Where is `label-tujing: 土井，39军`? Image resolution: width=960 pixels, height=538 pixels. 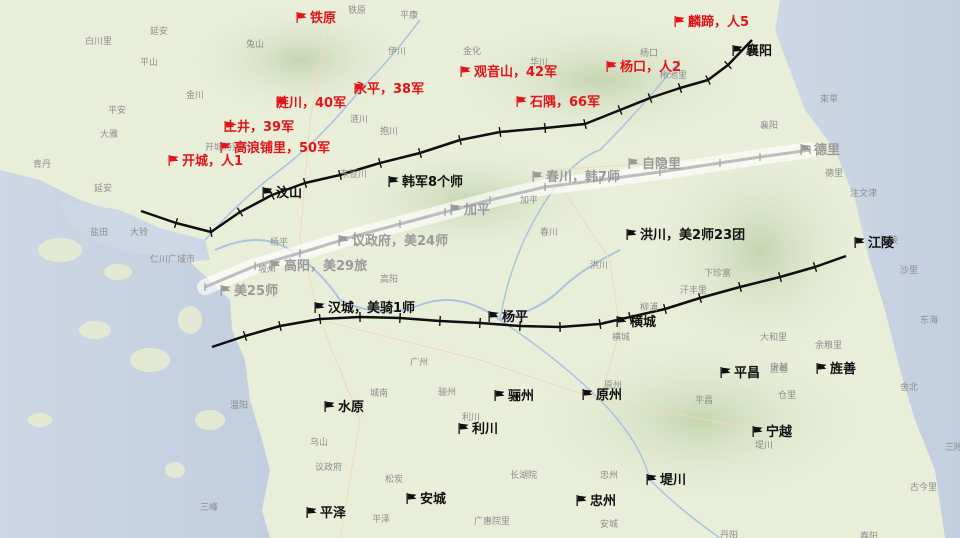
label-tujing: 土井，39军 is located at coordinates (266, 128).